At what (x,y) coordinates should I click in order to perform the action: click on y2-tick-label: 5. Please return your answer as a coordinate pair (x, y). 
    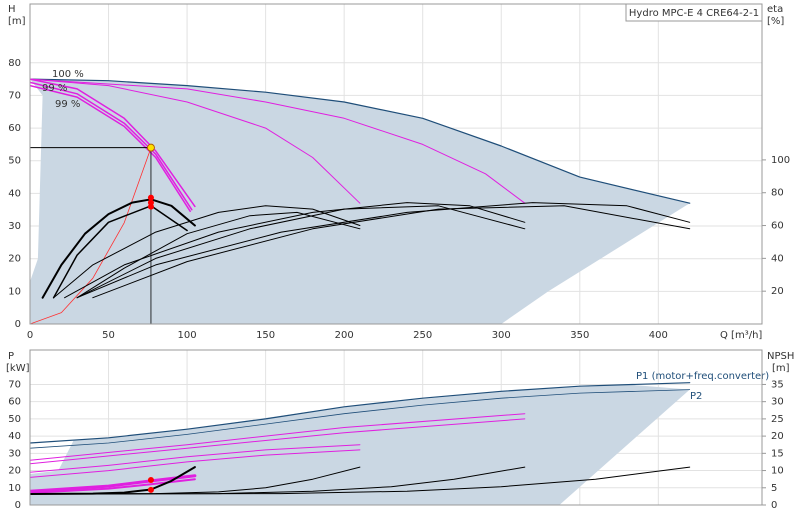
    Looking at the image, I should click on (774, 488).